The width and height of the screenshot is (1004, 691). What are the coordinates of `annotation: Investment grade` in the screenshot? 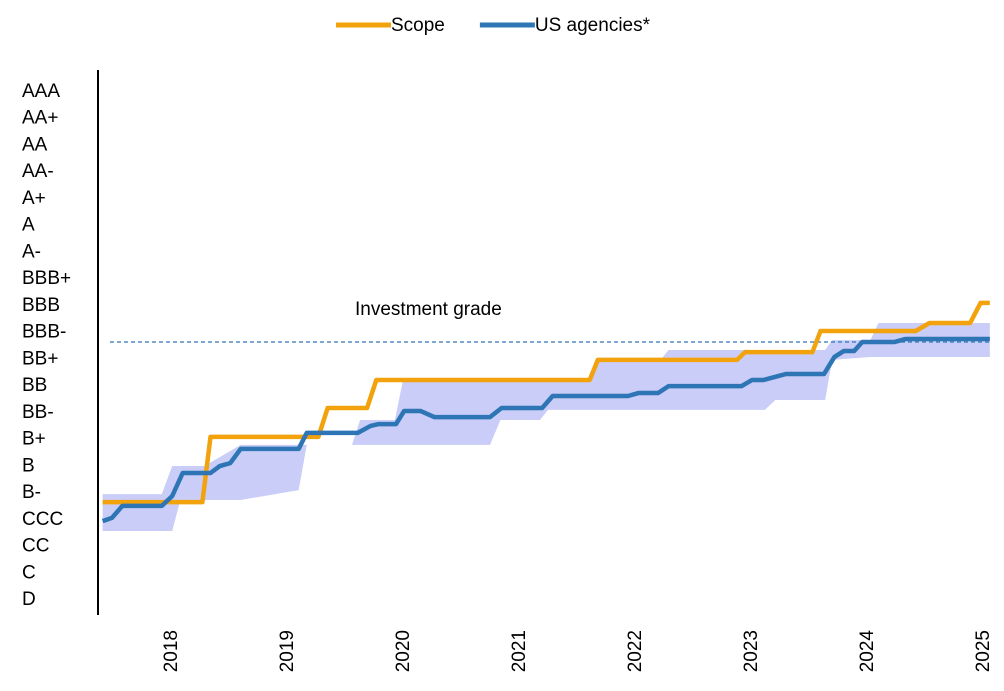 It's located at (428, 309).